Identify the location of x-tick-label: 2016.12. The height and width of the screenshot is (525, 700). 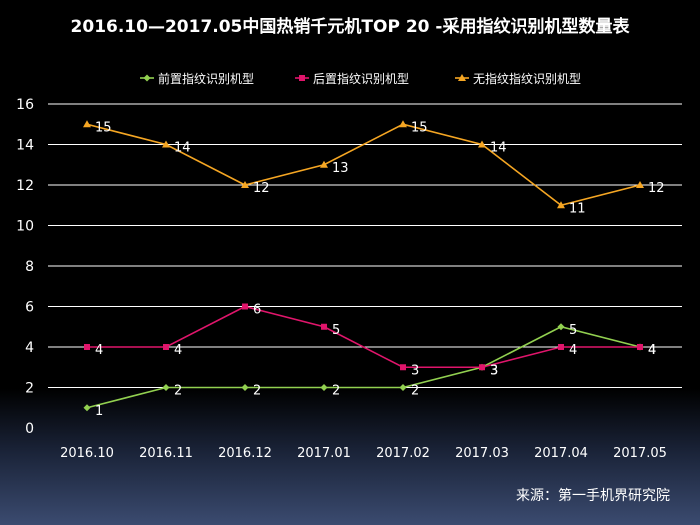
(245, 453).